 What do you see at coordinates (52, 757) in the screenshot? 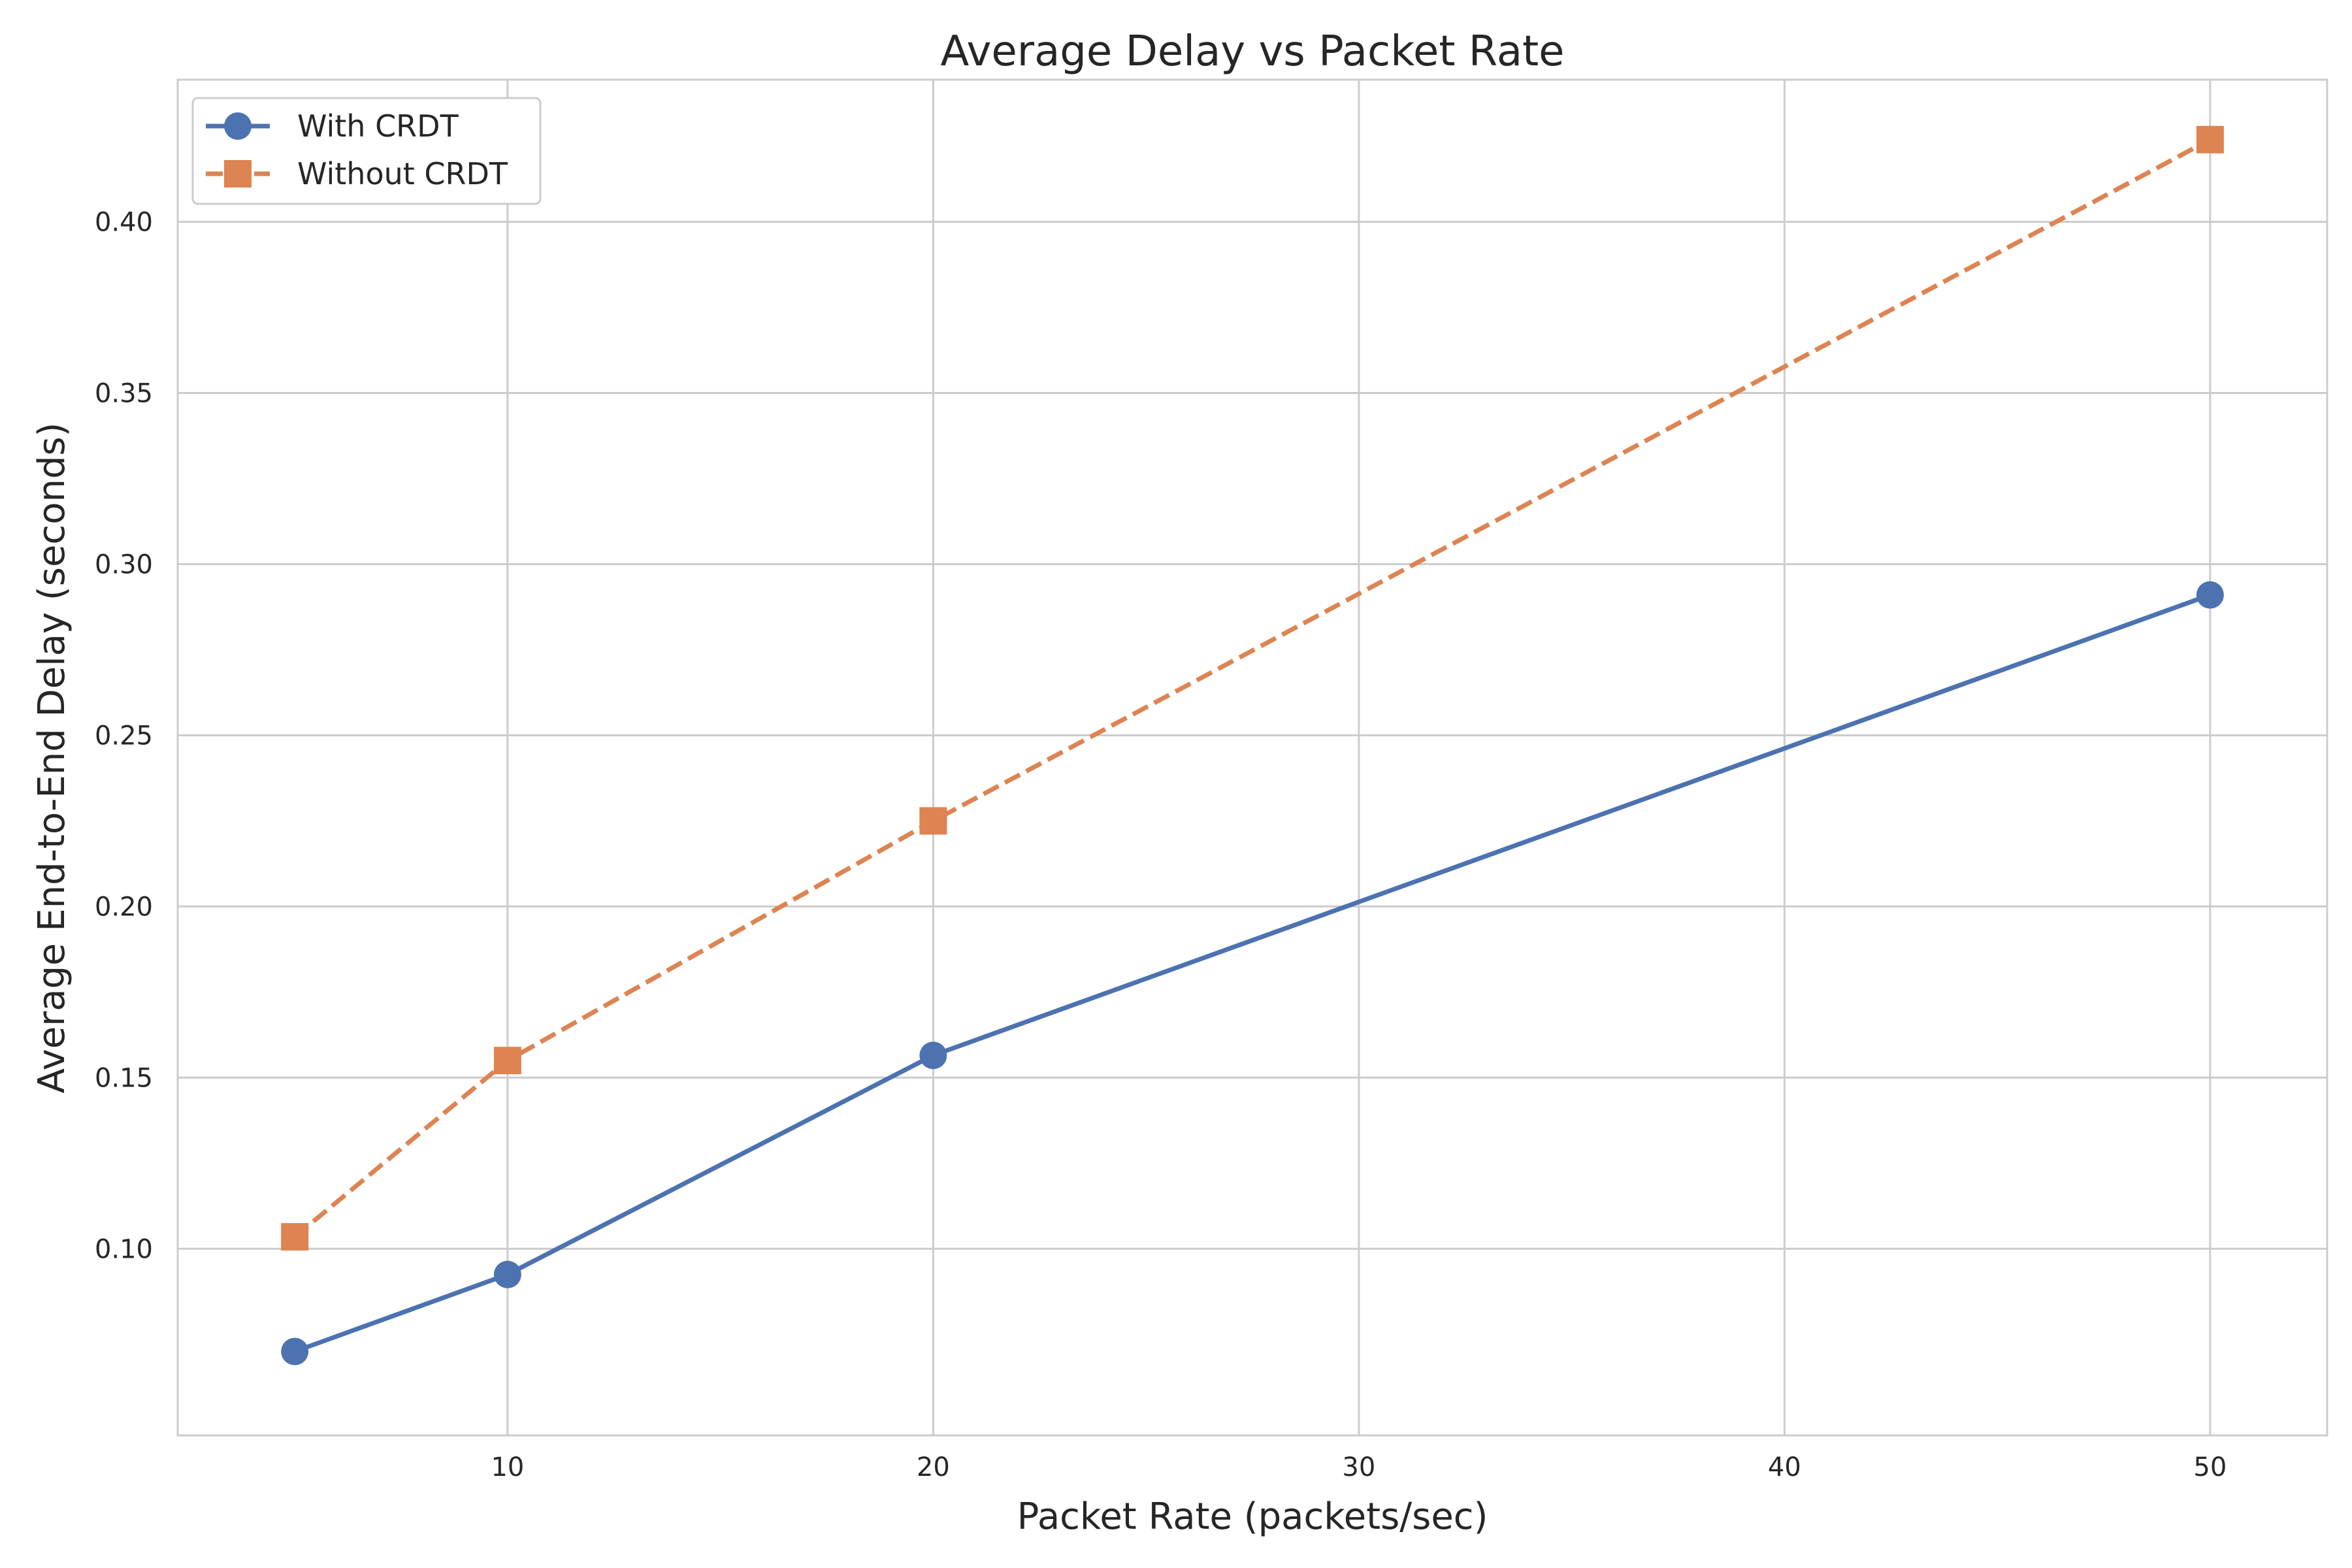
I see `y-axis-label: Average End-to-End Delay (seconds)` at bounding box center [52, 757].